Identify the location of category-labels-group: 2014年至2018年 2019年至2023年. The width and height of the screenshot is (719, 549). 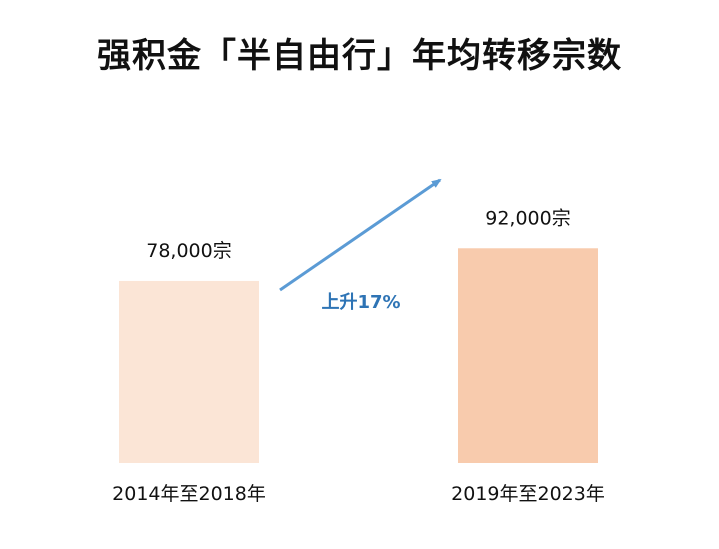
(358, 494).